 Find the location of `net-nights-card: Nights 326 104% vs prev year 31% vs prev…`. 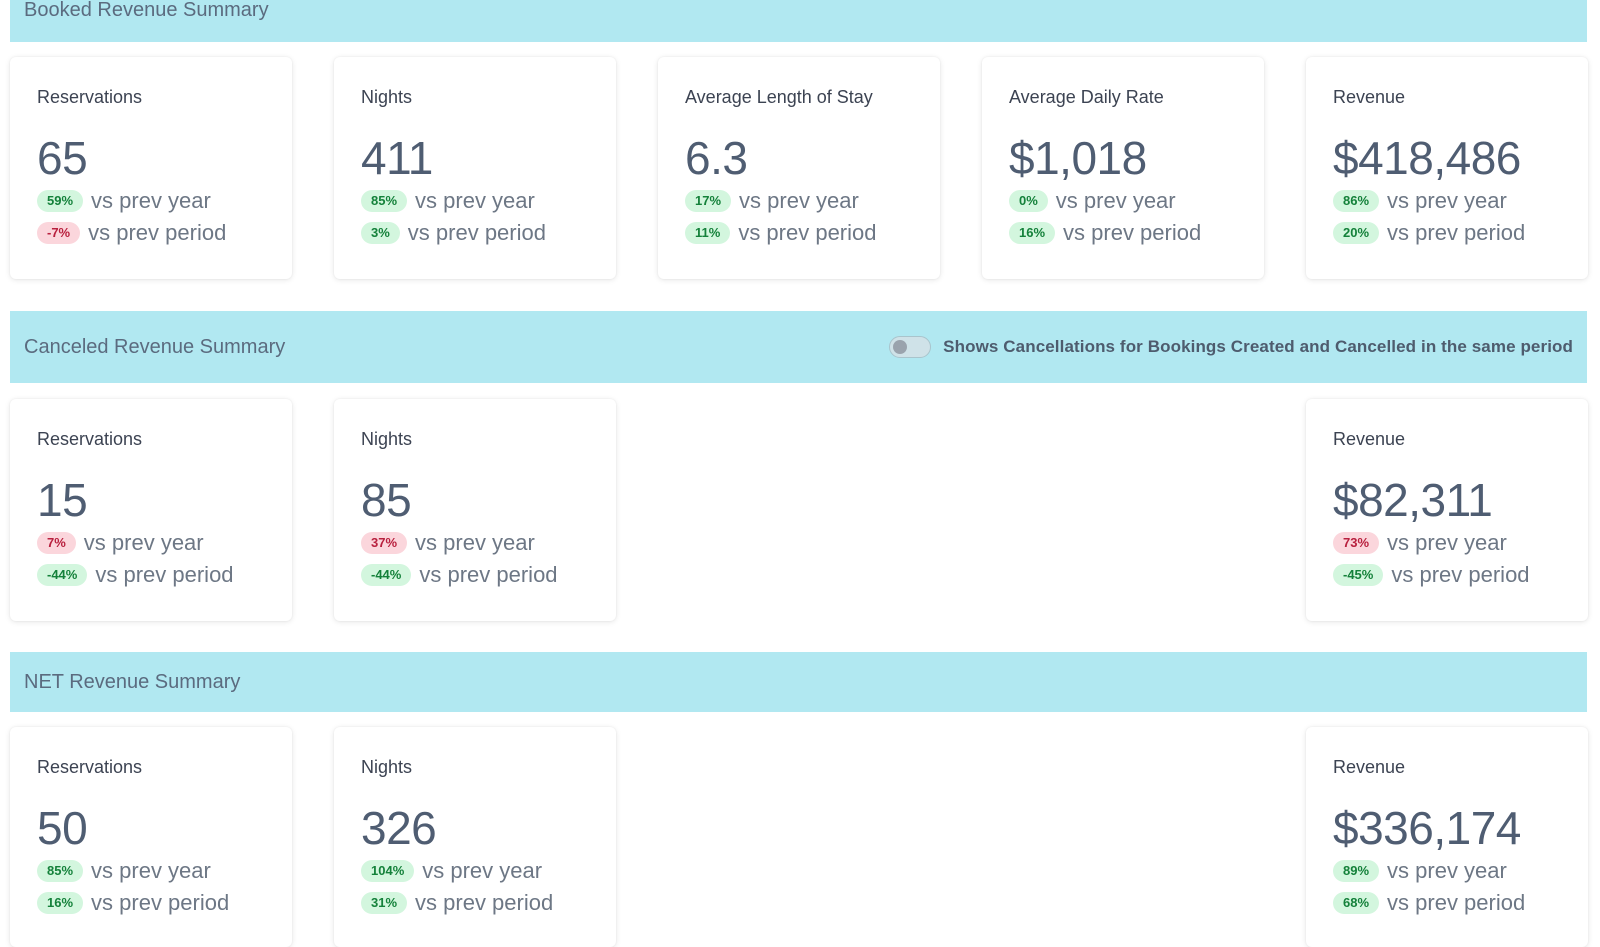

net-nights-card: Nights 326 104% vs prev year 31% vs prev… is located at coordinates (475, 837).